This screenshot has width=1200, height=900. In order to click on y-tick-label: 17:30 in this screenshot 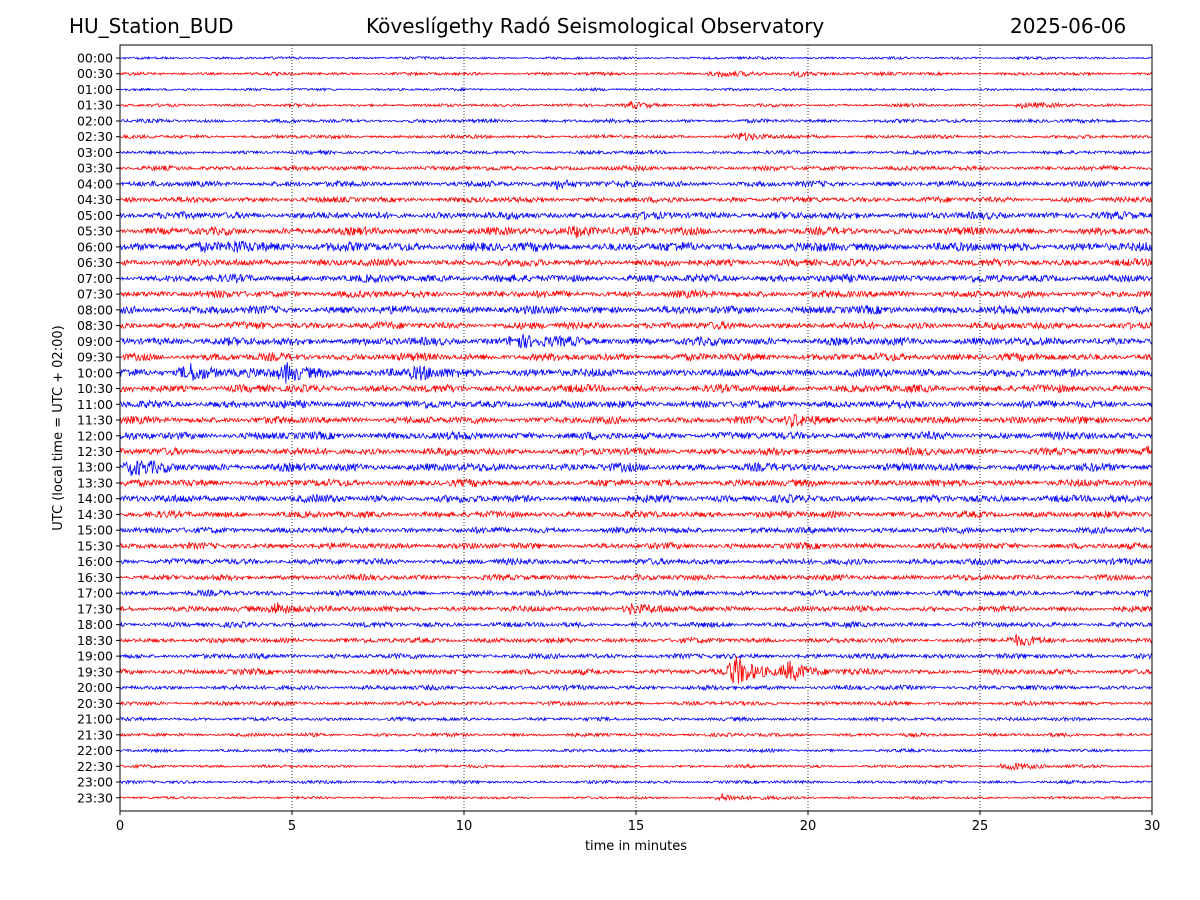, I will do `click(95, 608)`.